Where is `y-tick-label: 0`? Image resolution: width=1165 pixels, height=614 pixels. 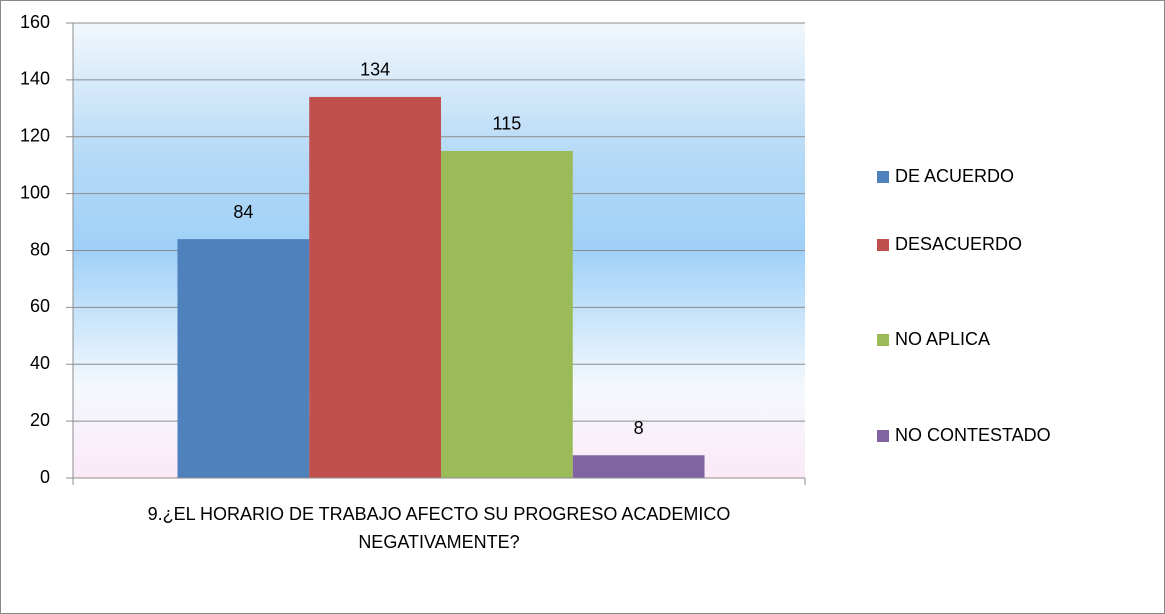
y-tick-label: 0 is located at coordinates (45, 477).